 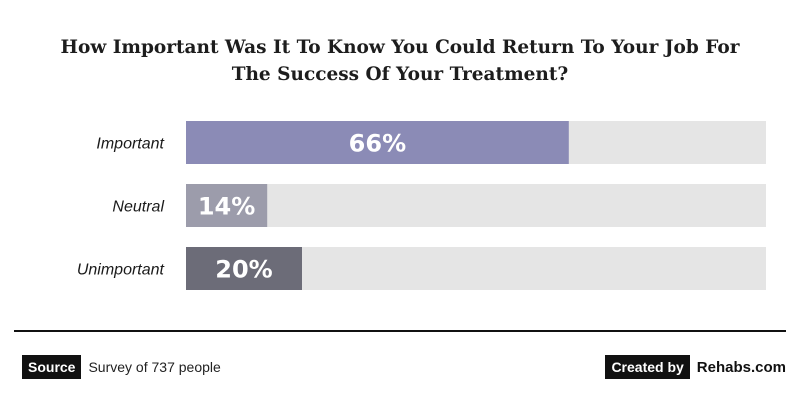 What do you see at coordinates (741, 367) in the screenshot?
I see `brand-name: Rehabs.com` at bounding box center [741, 367].